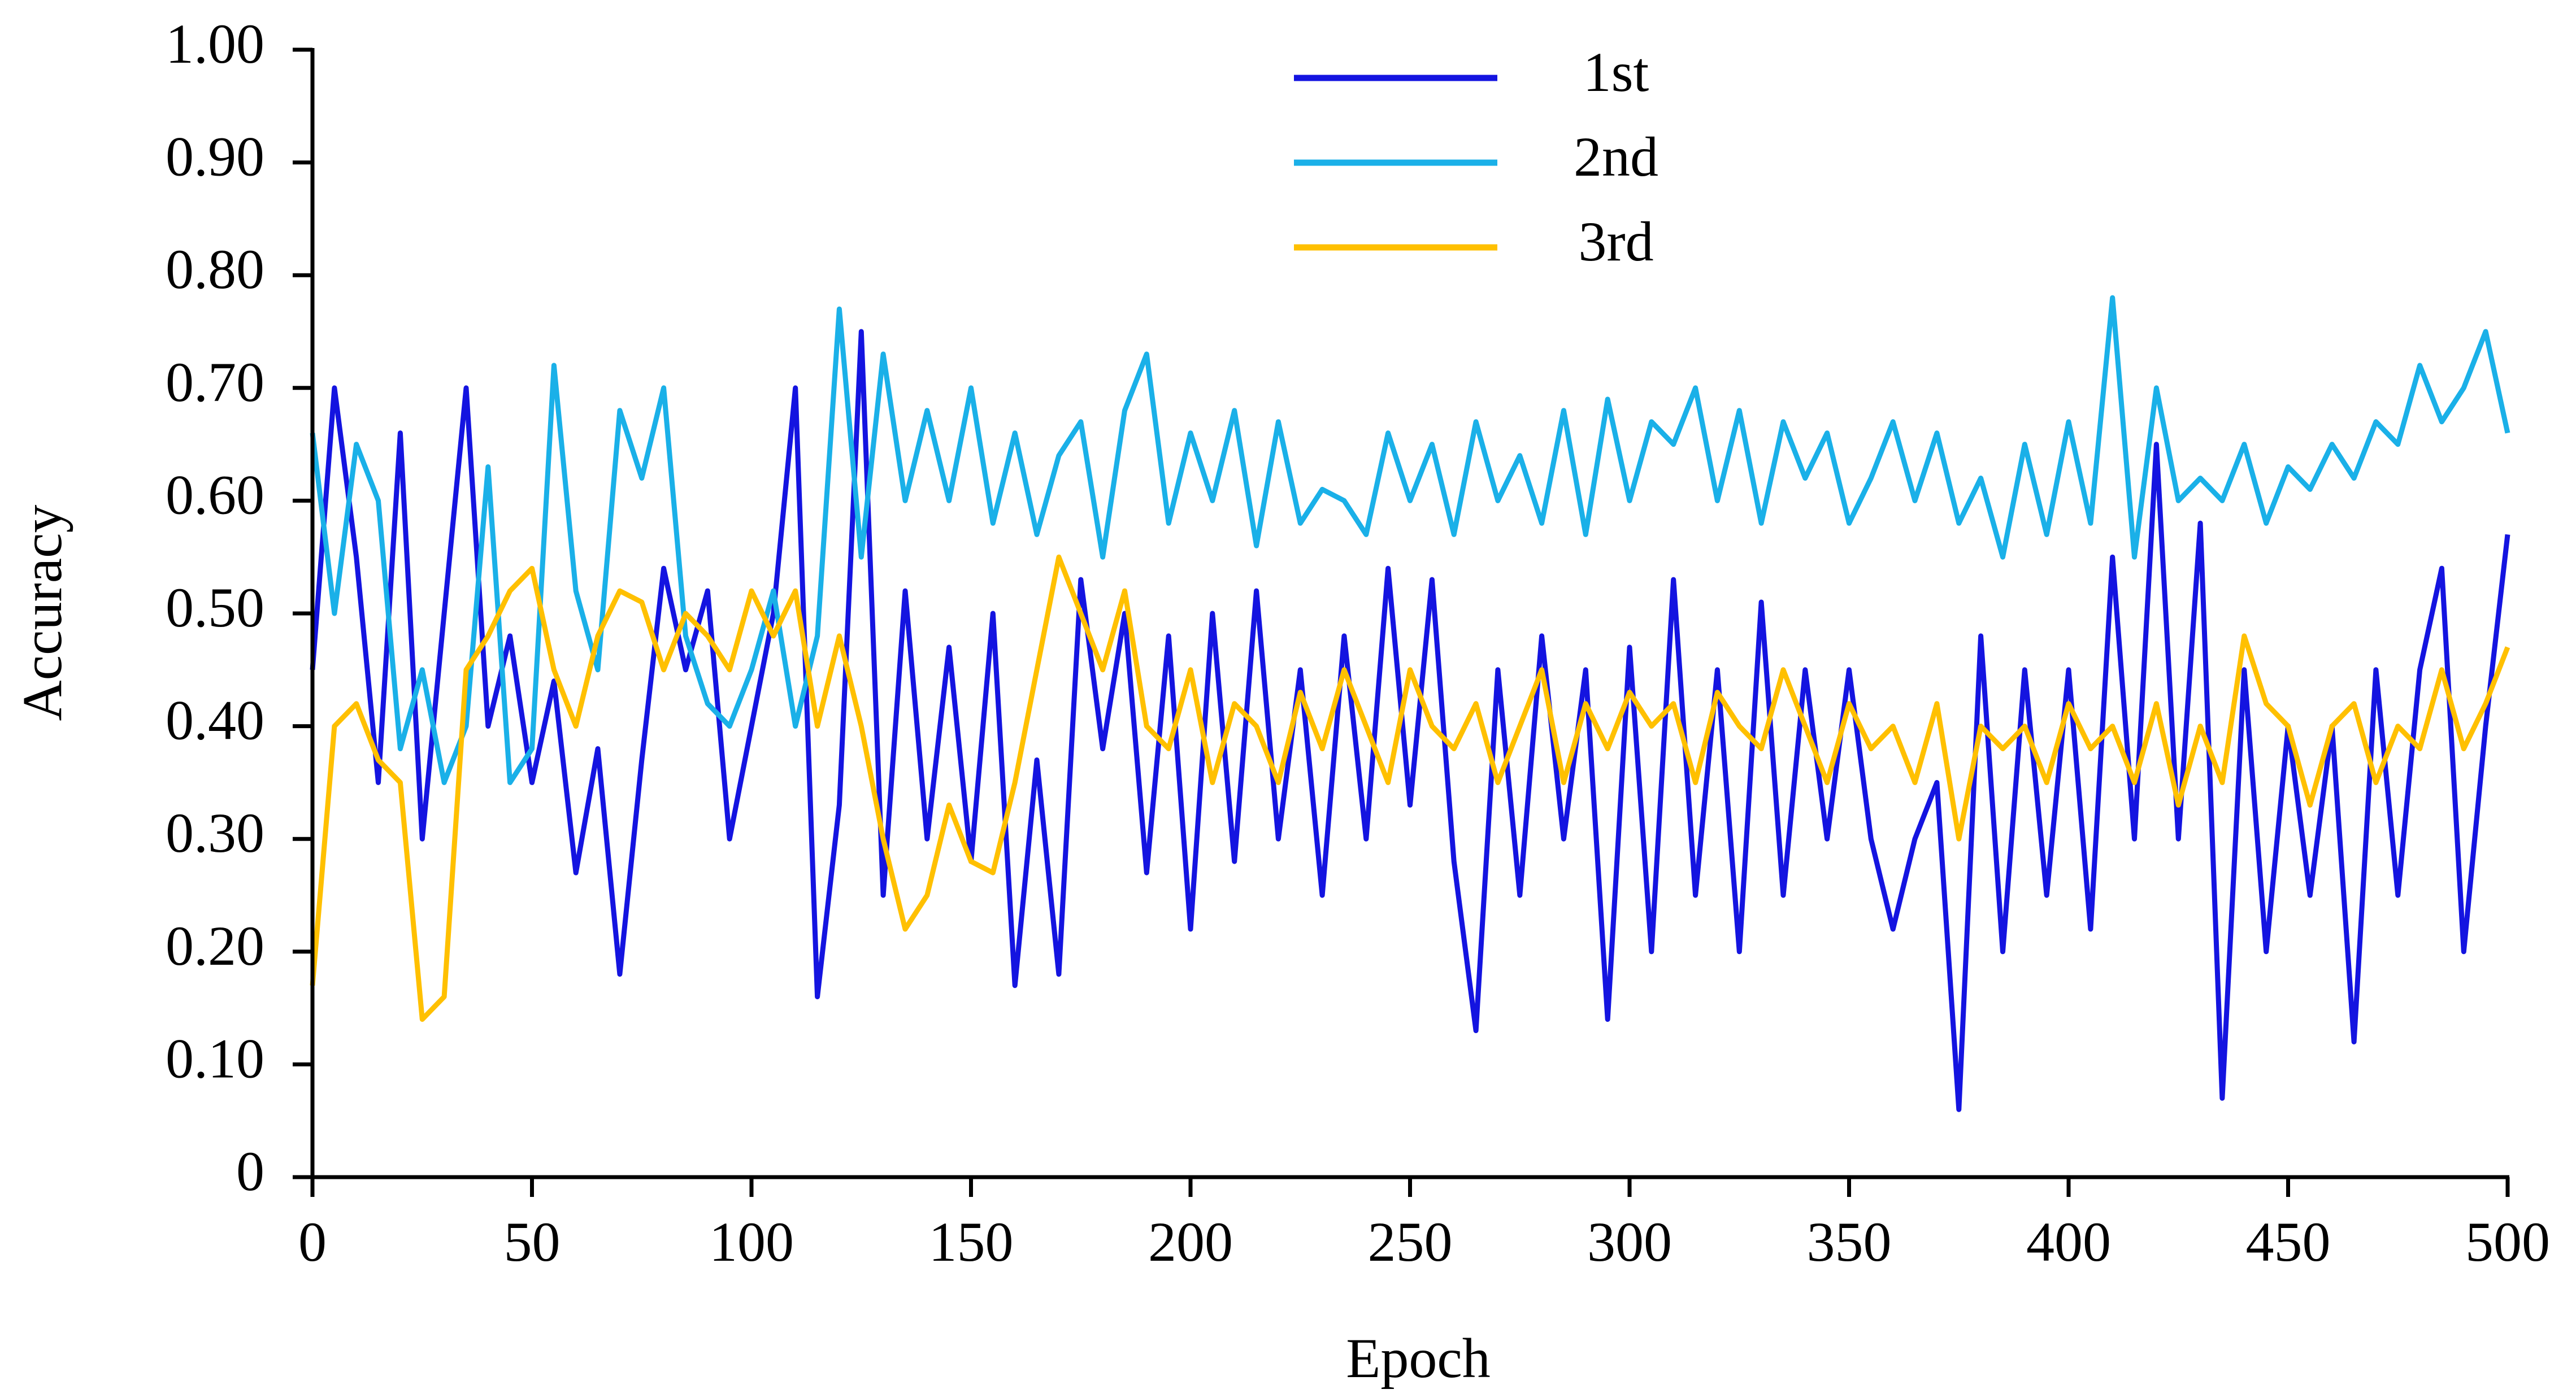 The image size is (2576, 1398). What do you see at coordinates (1190, 1241) in the screenshot?
I see `x-tick-label: 200` at bounding box center [1190, 1241].